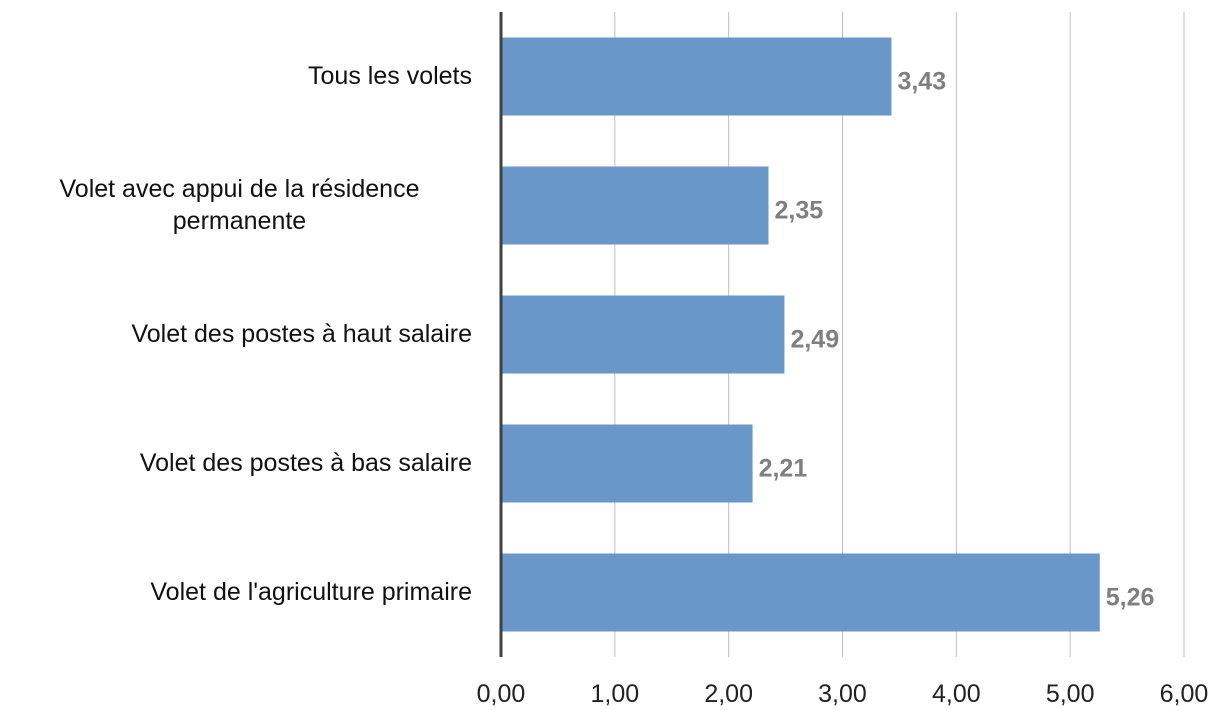  I want to click on x-tick-label: 3,00, so click(842, 694).